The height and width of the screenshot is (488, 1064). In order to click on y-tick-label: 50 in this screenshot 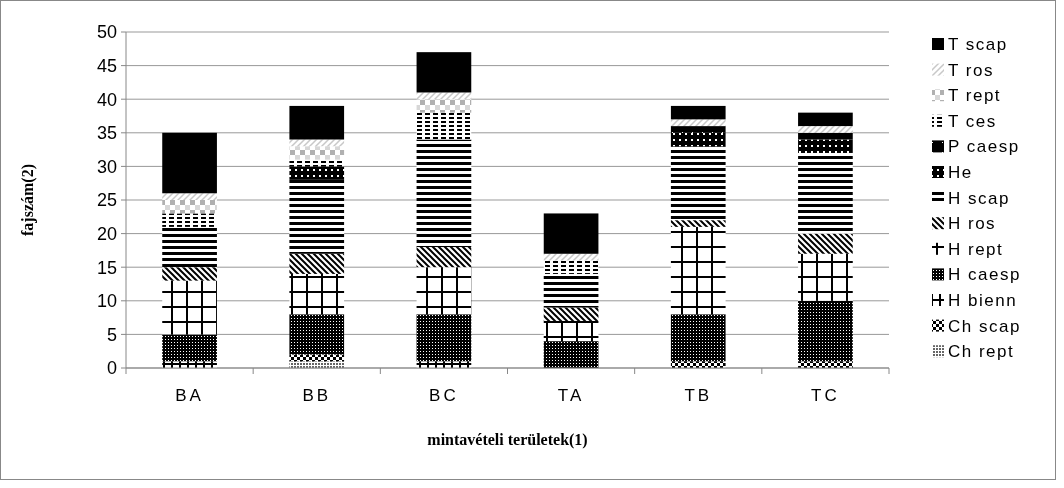, I will do `click(106, 32)`.